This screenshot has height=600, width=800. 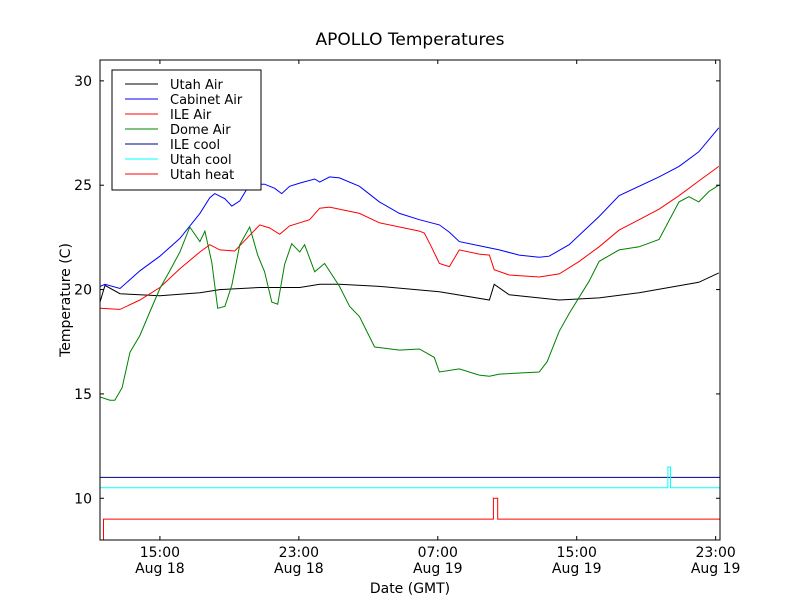 What do you see at coordinates (83, 499) in the screenshot?
I see `y-tick-label: 10` at bounding box center [83, 499].